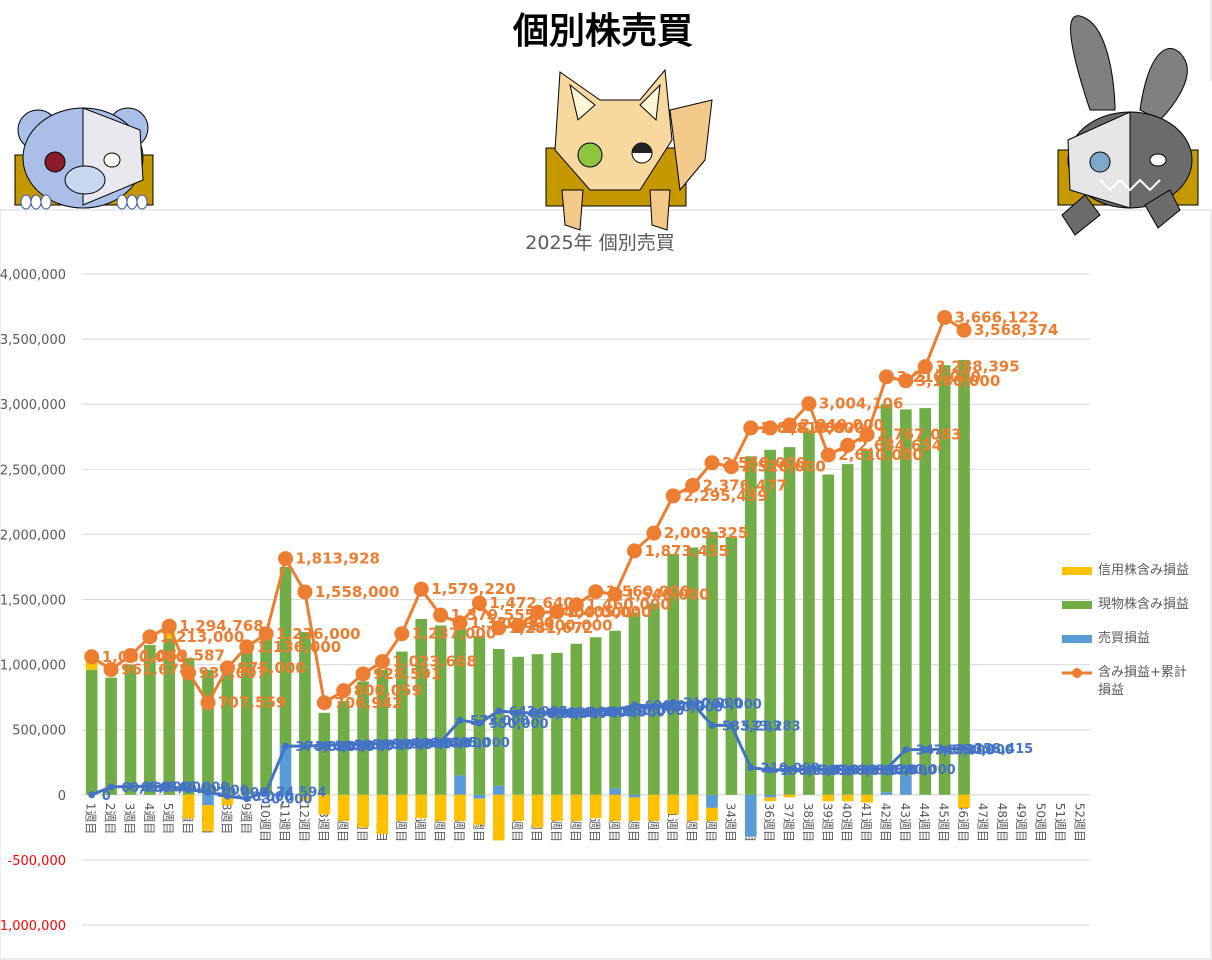 This screenshot has height=960, width=1212. I want to click on data-label: 385,000, so click(383, 746).